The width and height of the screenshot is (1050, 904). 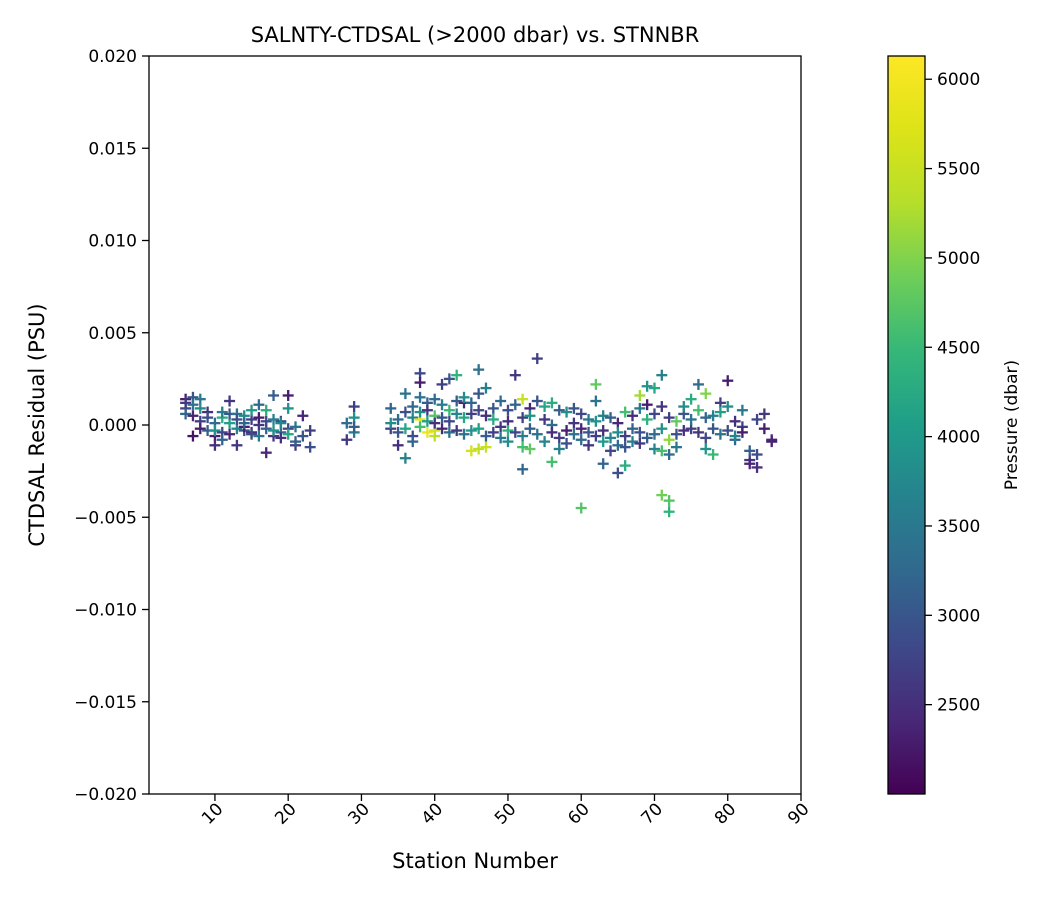 What do you see at coordinates (432, 813) in the screenshot?
I see `x-tick-label: 40` at bounding box center [432, 813].